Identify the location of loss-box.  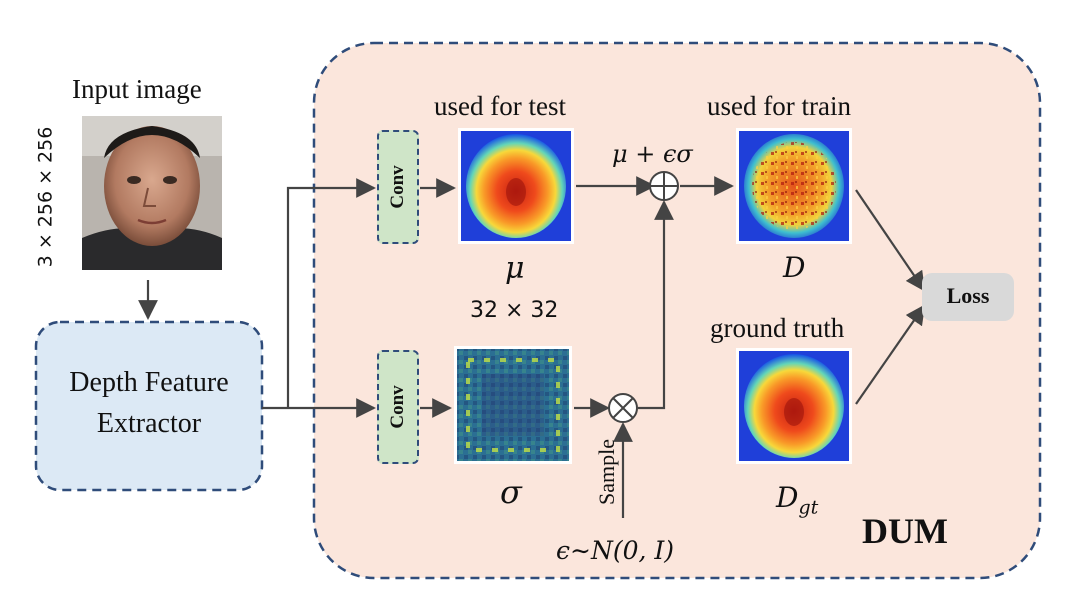
(968, 297).